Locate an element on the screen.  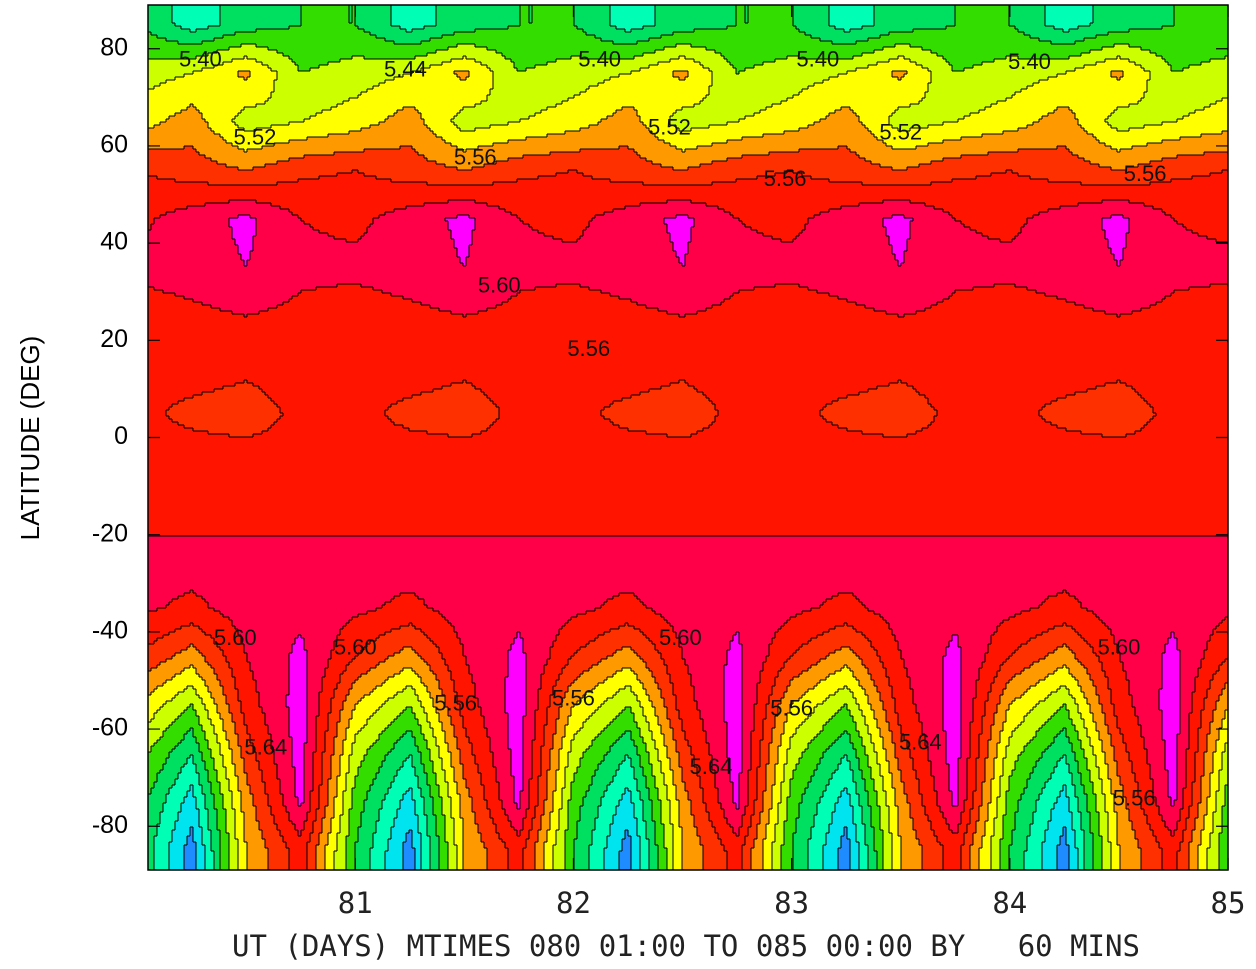
x-tick-label: 81 is located at coordinates (355, 903).